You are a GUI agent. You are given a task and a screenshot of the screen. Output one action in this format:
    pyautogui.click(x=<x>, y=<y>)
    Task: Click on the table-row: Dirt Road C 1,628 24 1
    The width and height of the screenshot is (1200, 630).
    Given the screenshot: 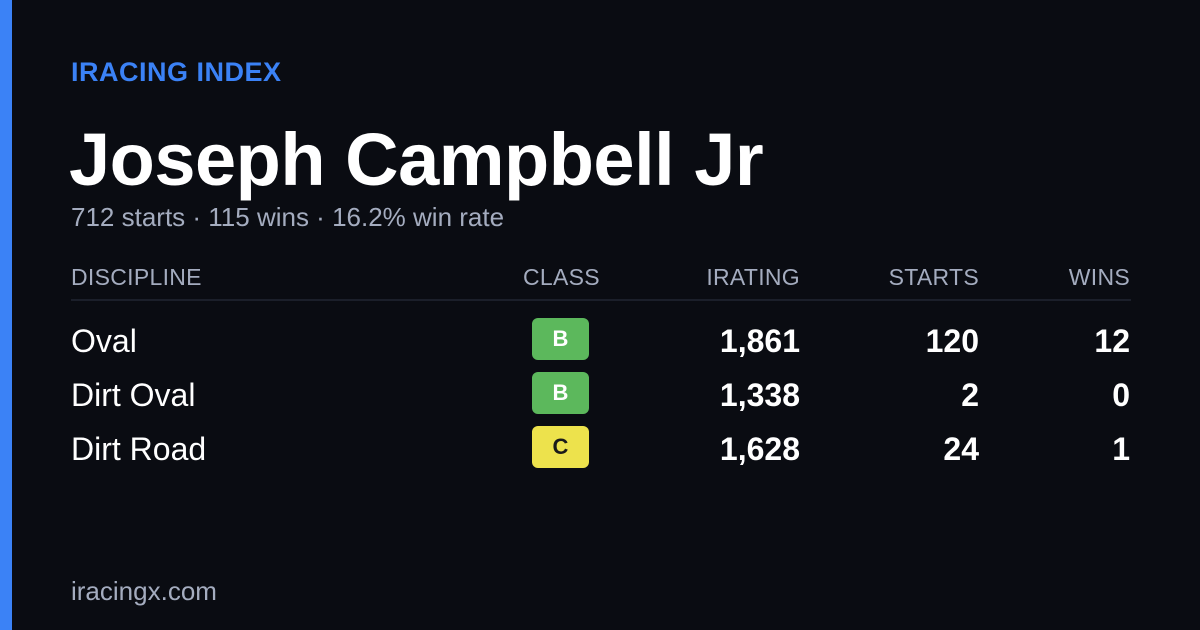 What is the action you would take?
    pyautogui.click(x=601, y=448)
    